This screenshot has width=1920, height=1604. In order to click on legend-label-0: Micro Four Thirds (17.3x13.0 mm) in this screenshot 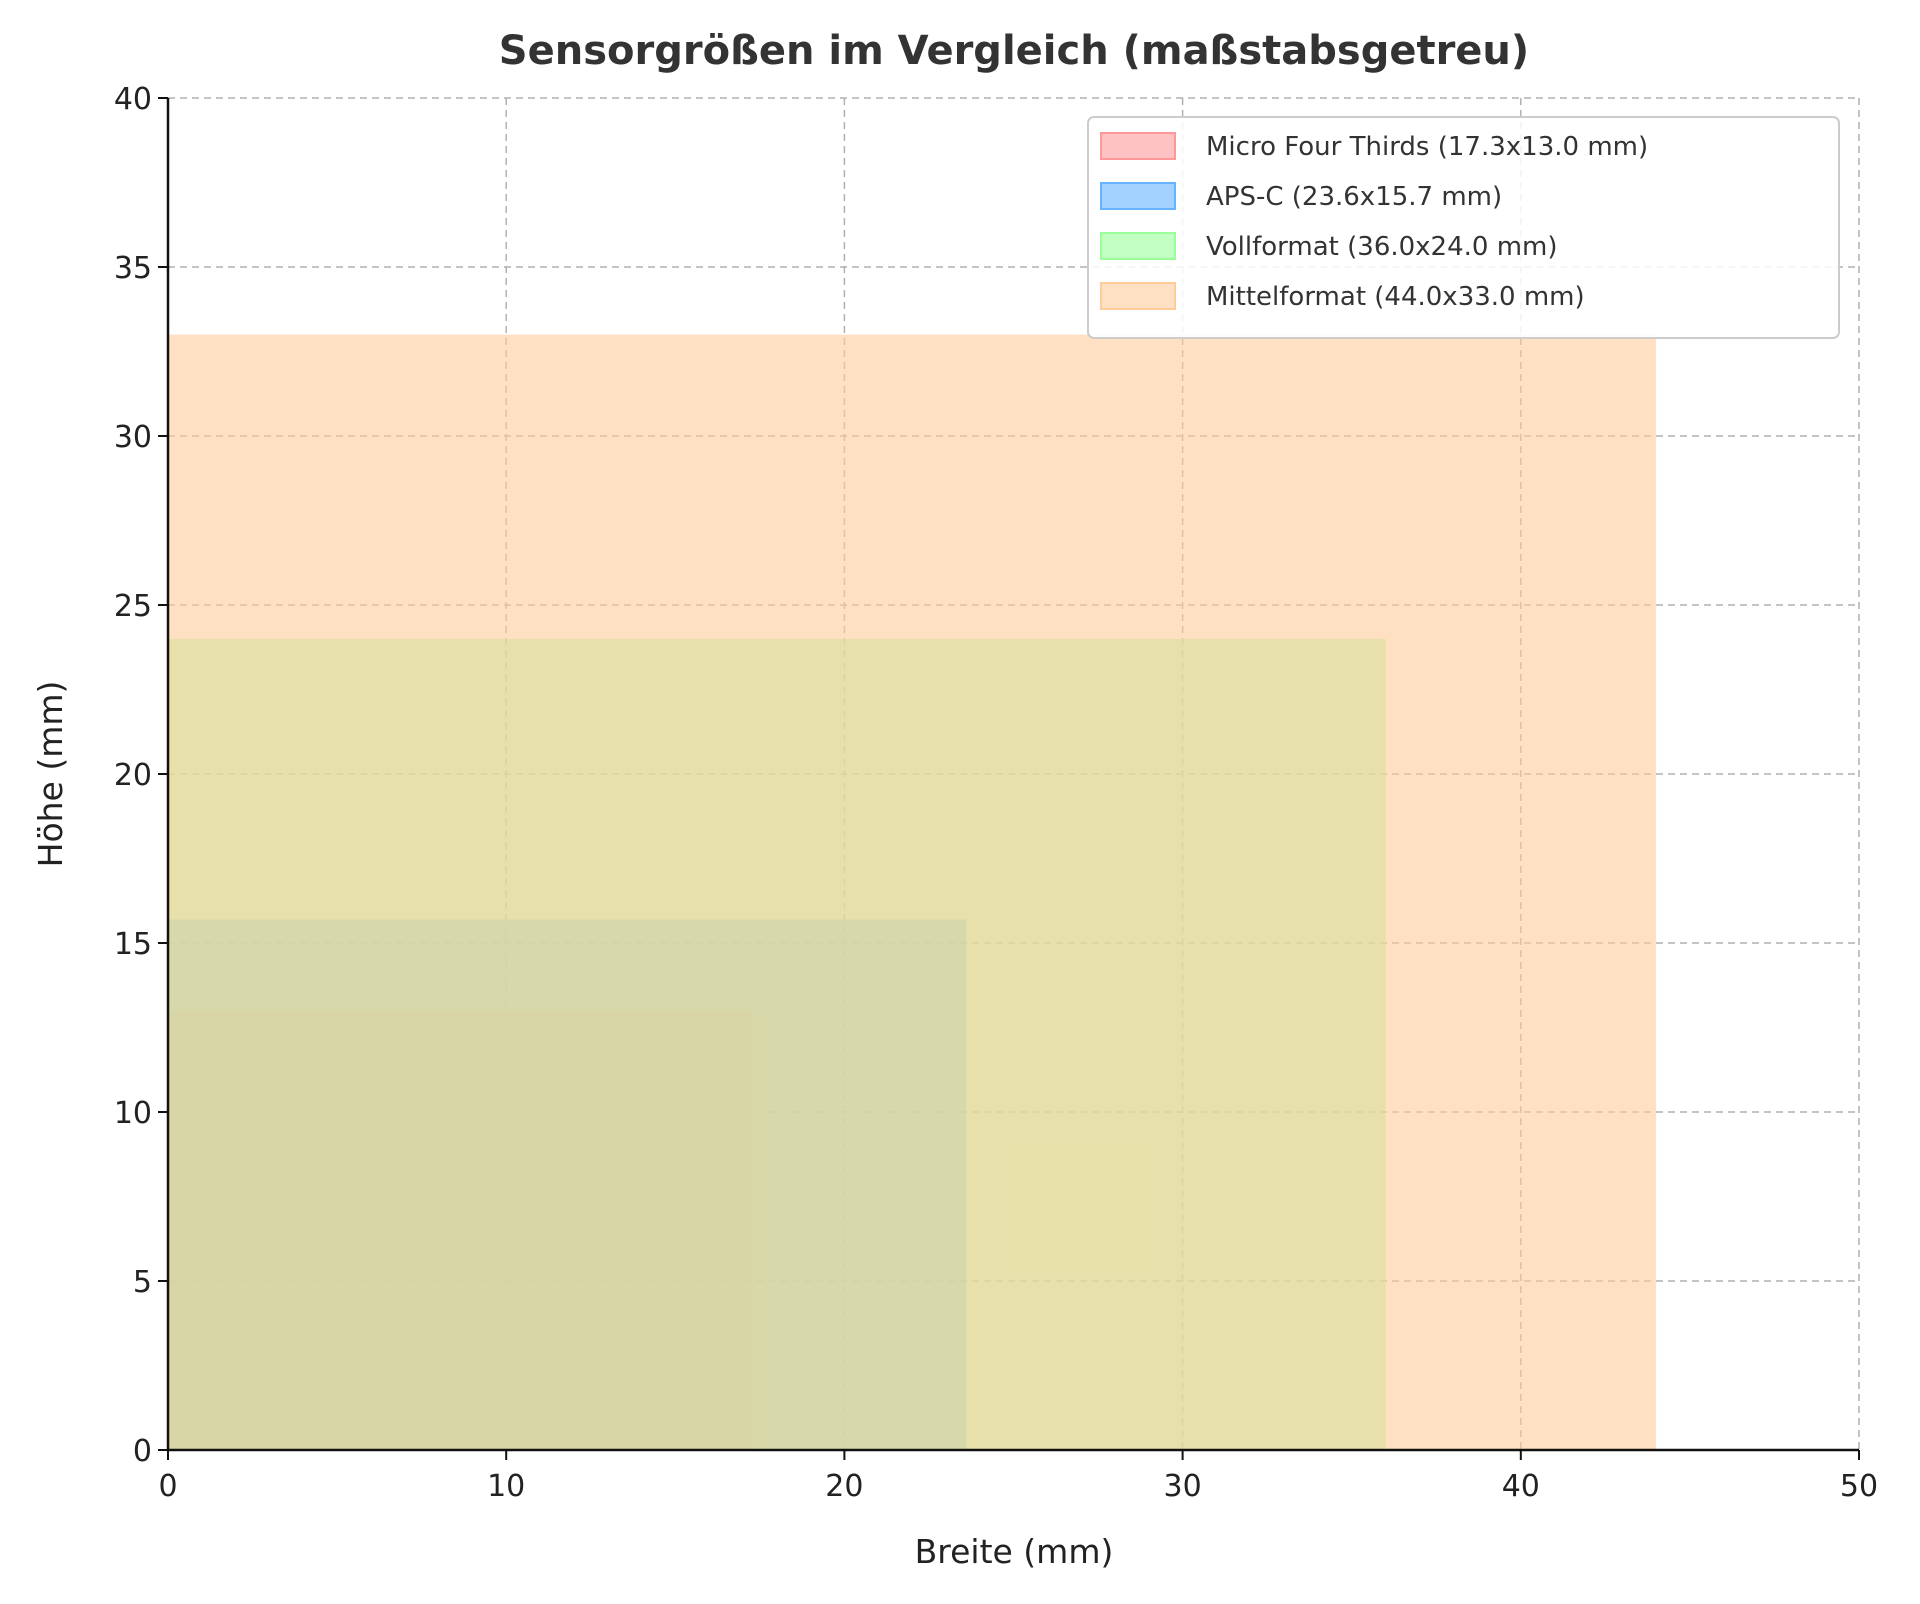, I will do `click(1427, 147)`.